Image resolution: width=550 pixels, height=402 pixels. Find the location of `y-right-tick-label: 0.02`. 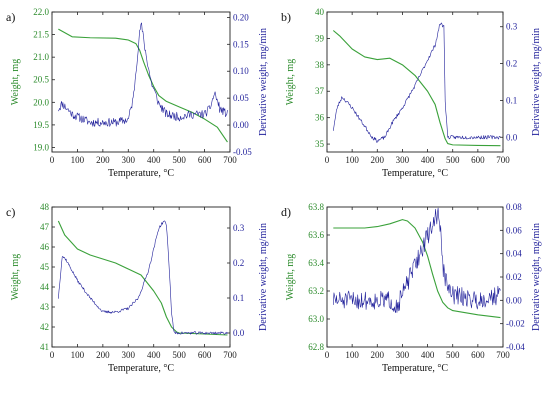

y-right-tick-label: 0.02 is located at coordinates (514, 277).